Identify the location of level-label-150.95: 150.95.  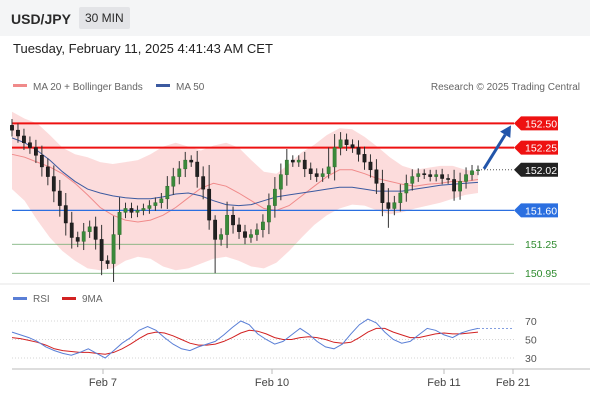
(541, 274).